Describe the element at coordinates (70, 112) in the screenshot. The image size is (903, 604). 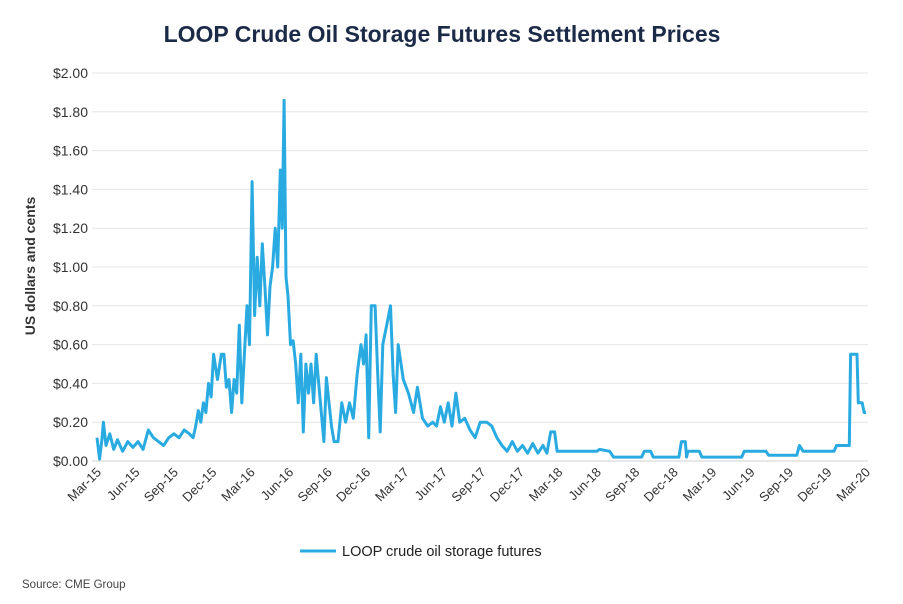
I see `y-tick-label: $1.80` at that location.